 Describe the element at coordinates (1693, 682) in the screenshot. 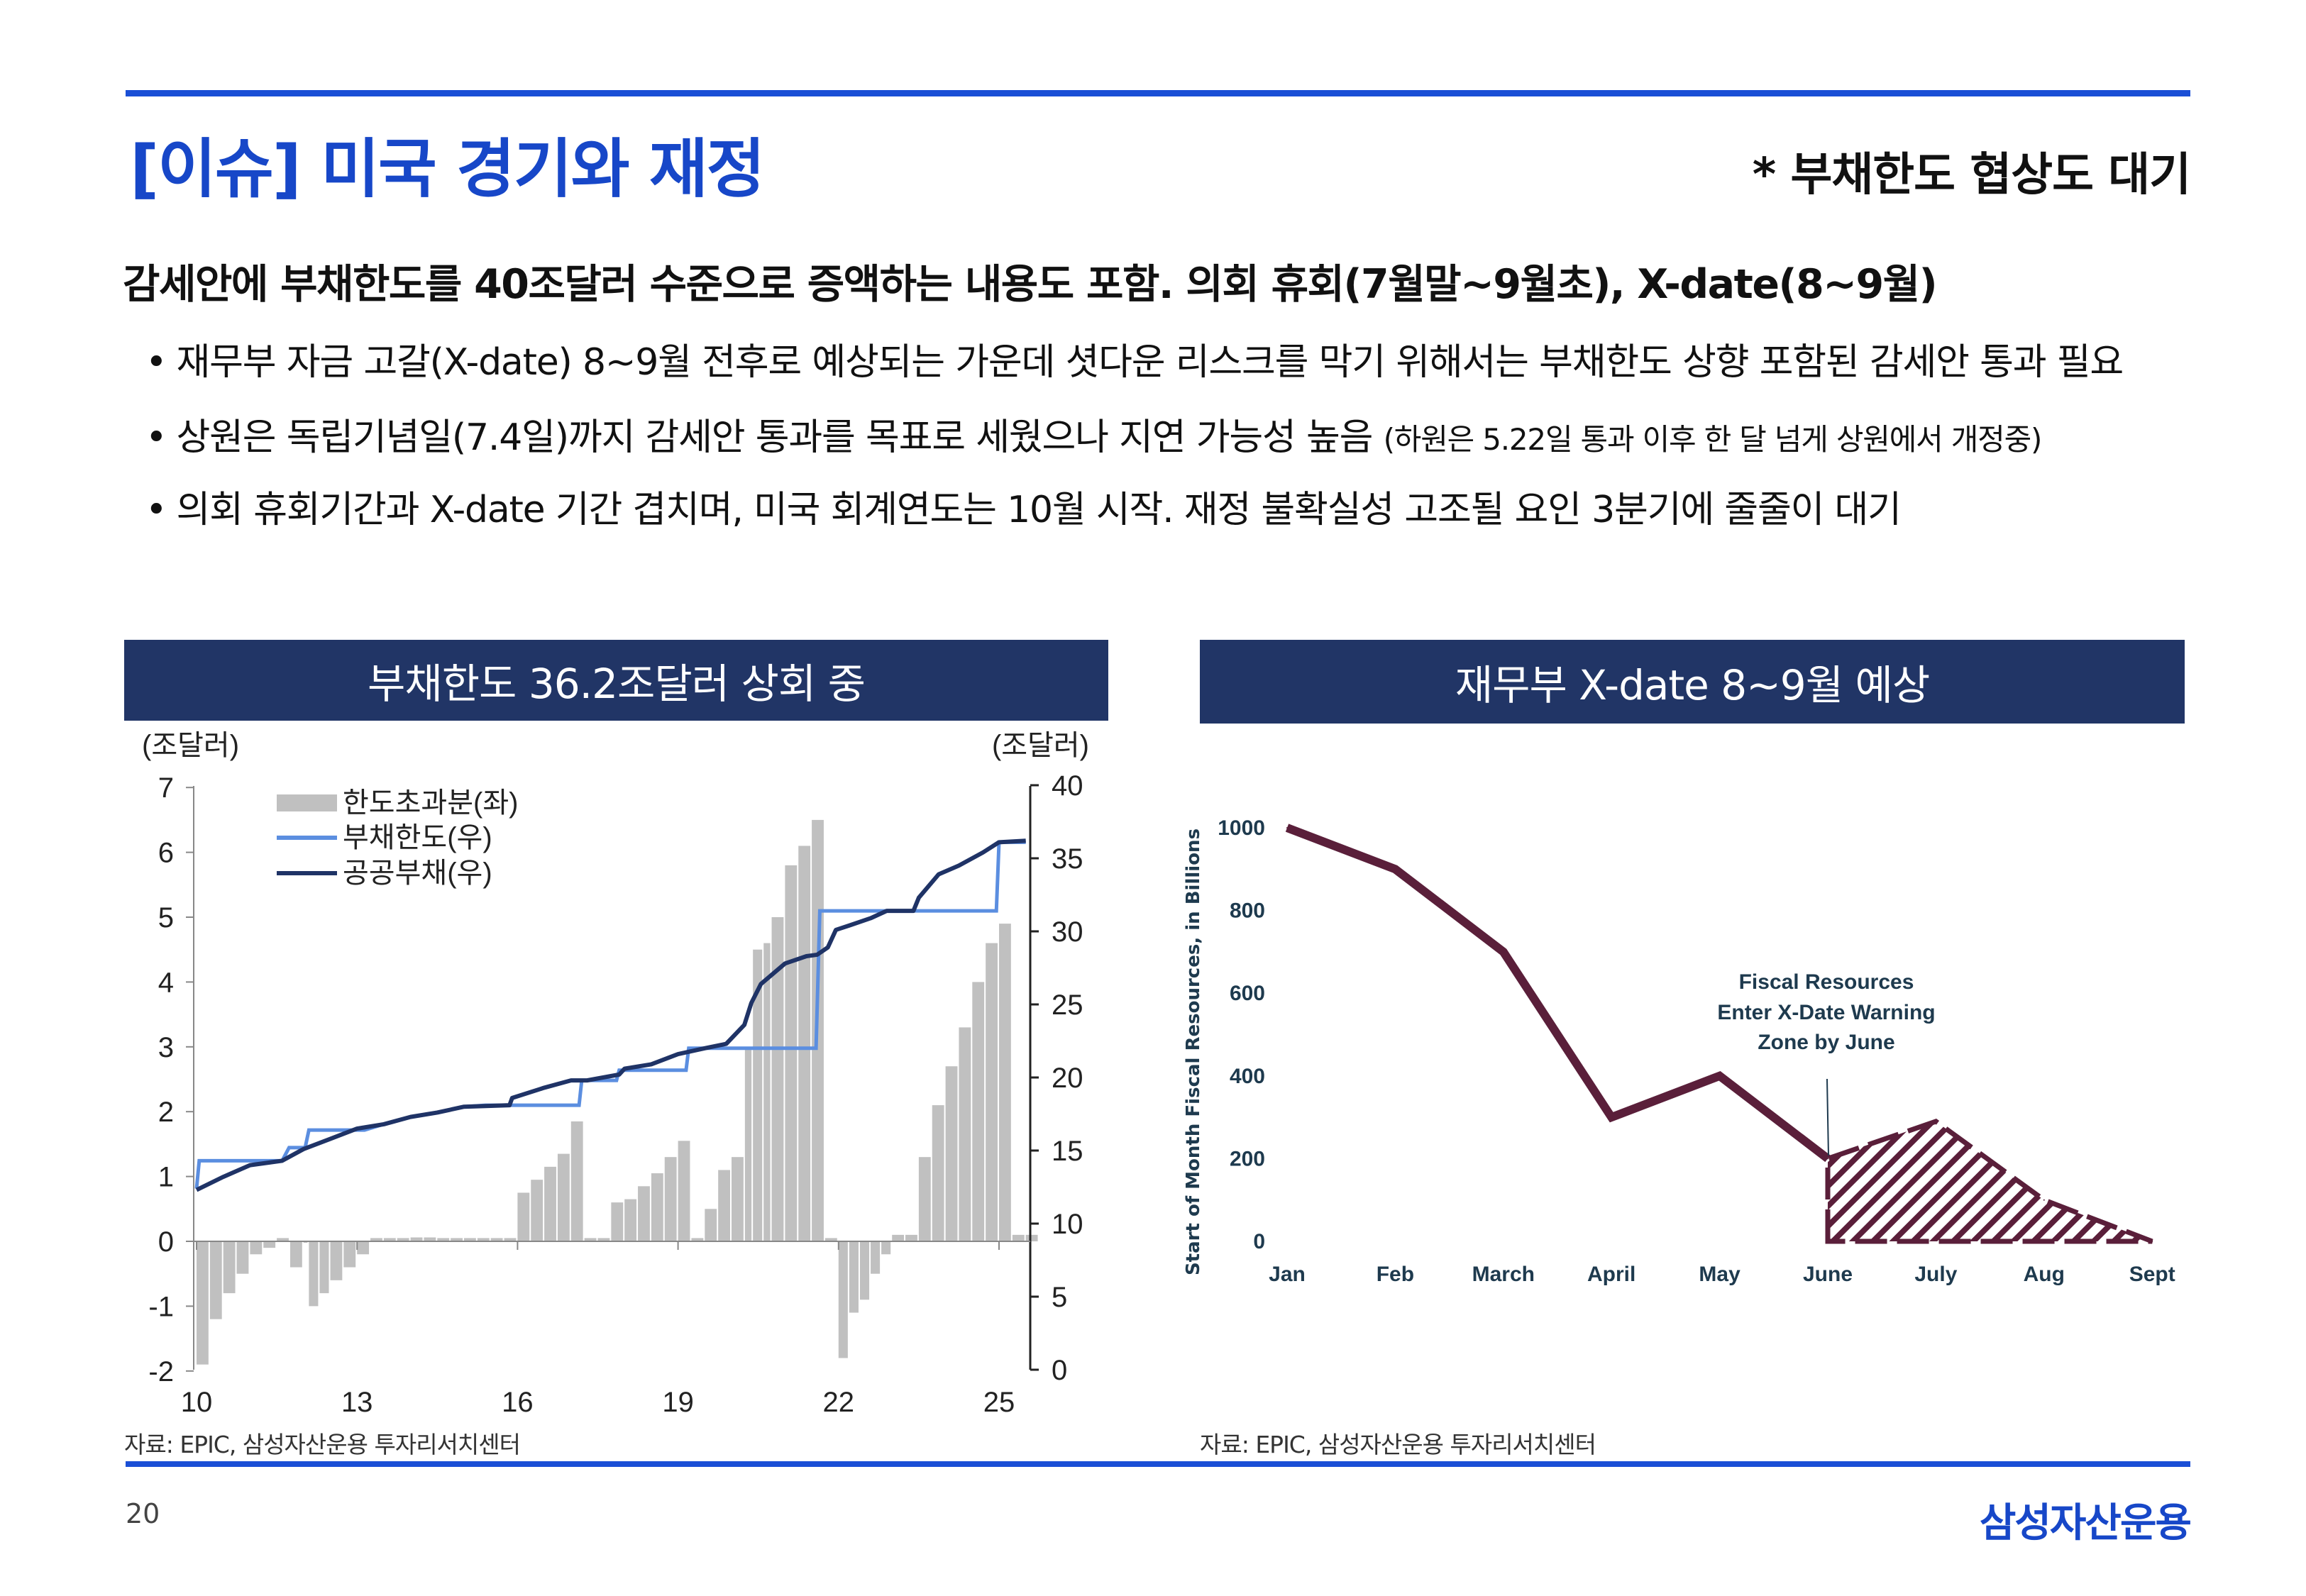

I see `right-panel-header: 재무부 X-date 8~9월 예상` at that location.